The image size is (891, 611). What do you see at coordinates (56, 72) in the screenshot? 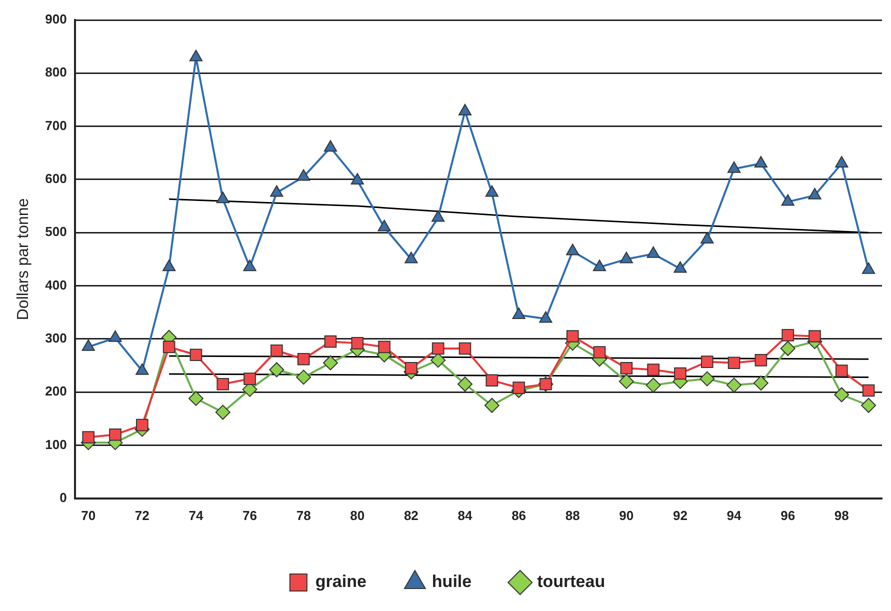
I see `y-tick-label: 800` at bounding box center [56, 72].